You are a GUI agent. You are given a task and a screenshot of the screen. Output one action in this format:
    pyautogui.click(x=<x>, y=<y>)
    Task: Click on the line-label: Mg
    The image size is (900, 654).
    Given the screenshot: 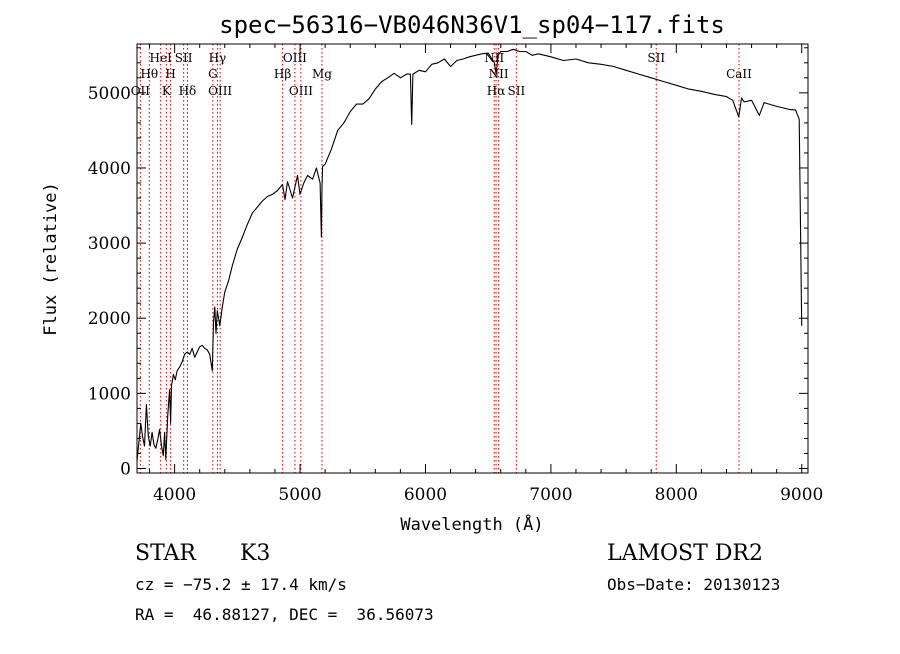 What is the action you would take?
    pyautogui.click(x=322, y=74)
    